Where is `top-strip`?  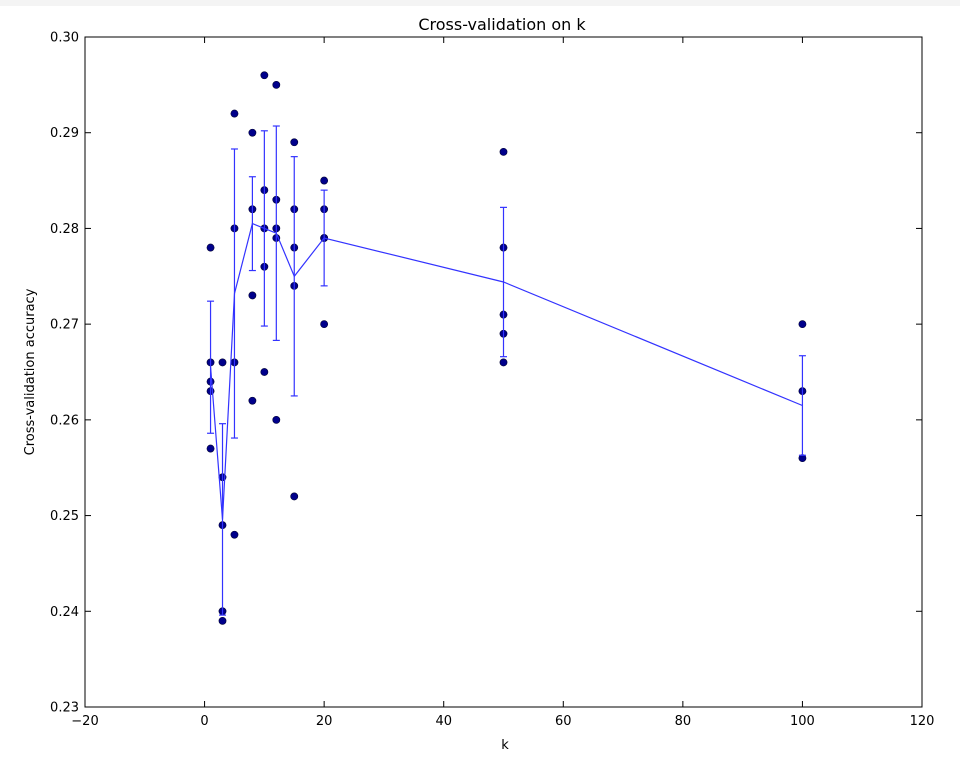
top-strip is located at coordinates (480, 3).